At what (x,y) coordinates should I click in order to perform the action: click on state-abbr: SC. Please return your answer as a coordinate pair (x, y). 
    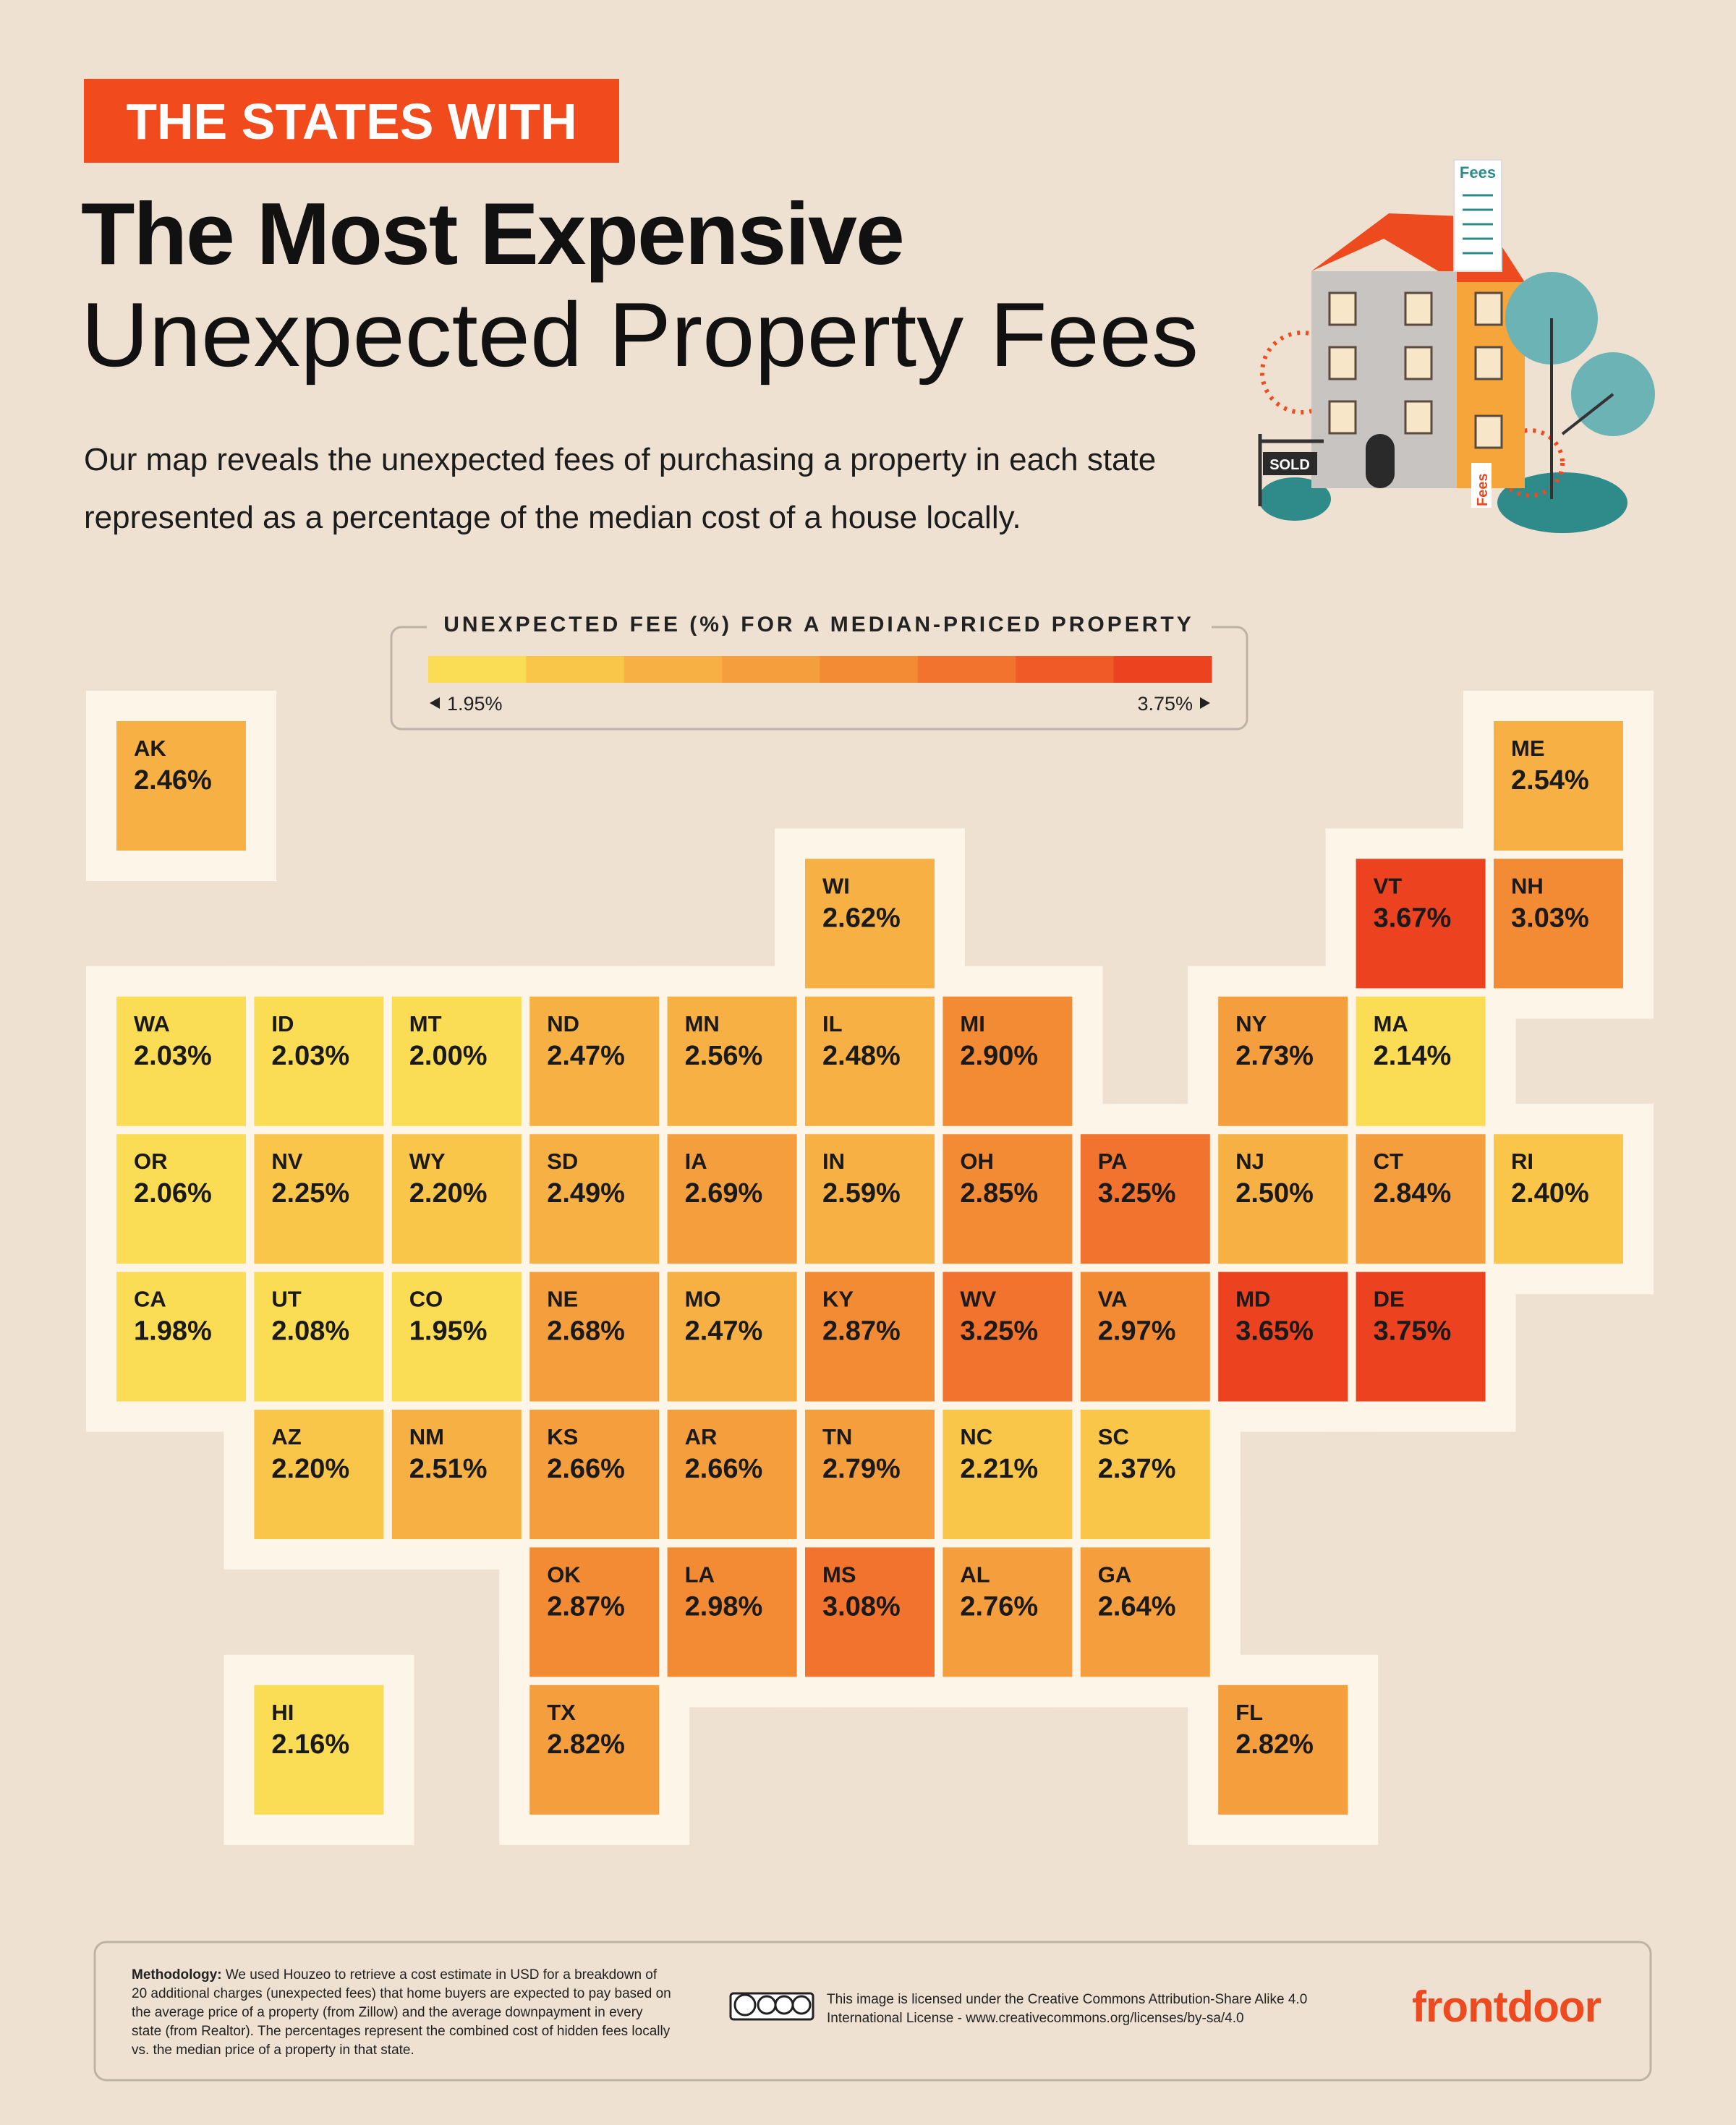
    Looking at the image, I should click on (1113, 1436).